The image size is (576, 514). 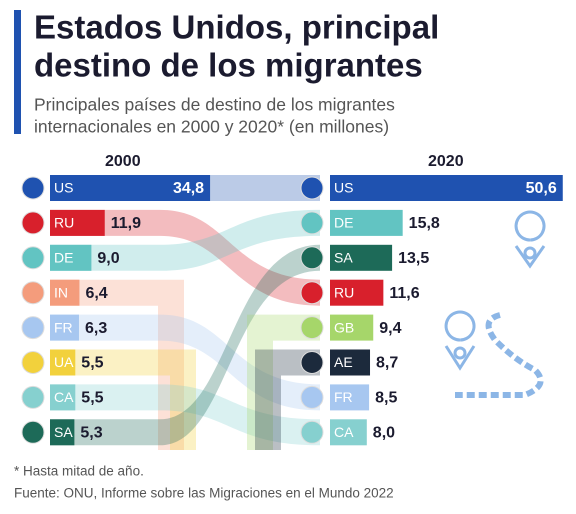 What do you see at coordinates (108, 258) in the screenshot?
I see `value-label: 9,0` at bounding box center [108, 258].